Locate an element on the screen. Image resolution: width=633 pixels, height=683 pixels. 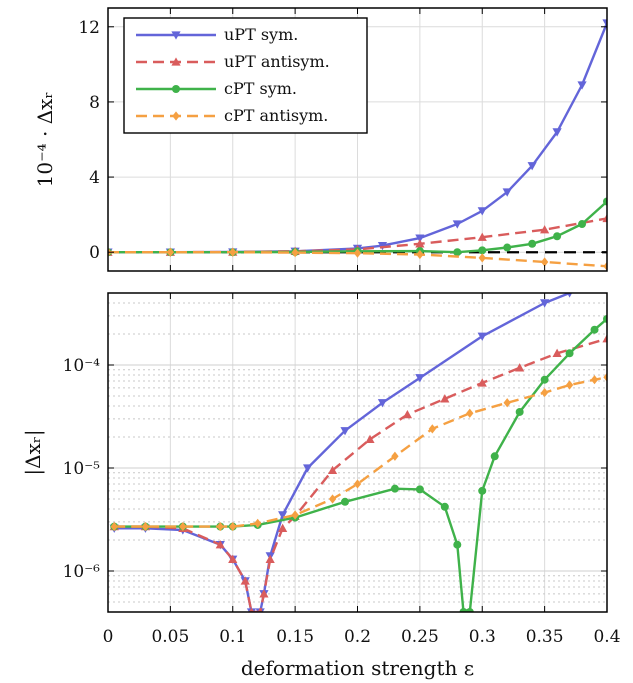
x-tick-label: 0.35 is located at coordinates (545, 637).